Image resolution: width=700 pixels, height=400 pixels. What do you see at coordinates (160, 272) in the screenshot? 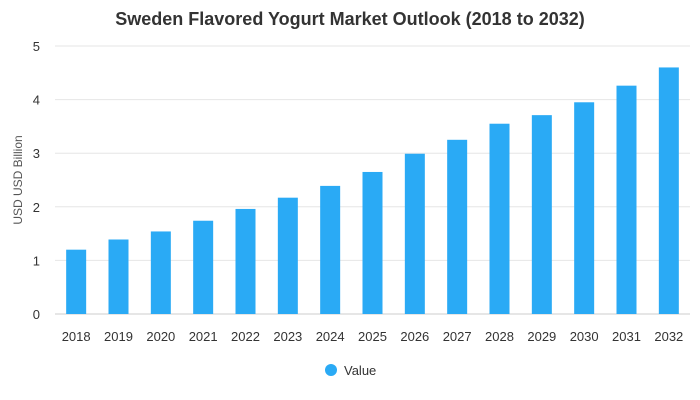
I see `bar-2020` at bounding box center [160, 272].